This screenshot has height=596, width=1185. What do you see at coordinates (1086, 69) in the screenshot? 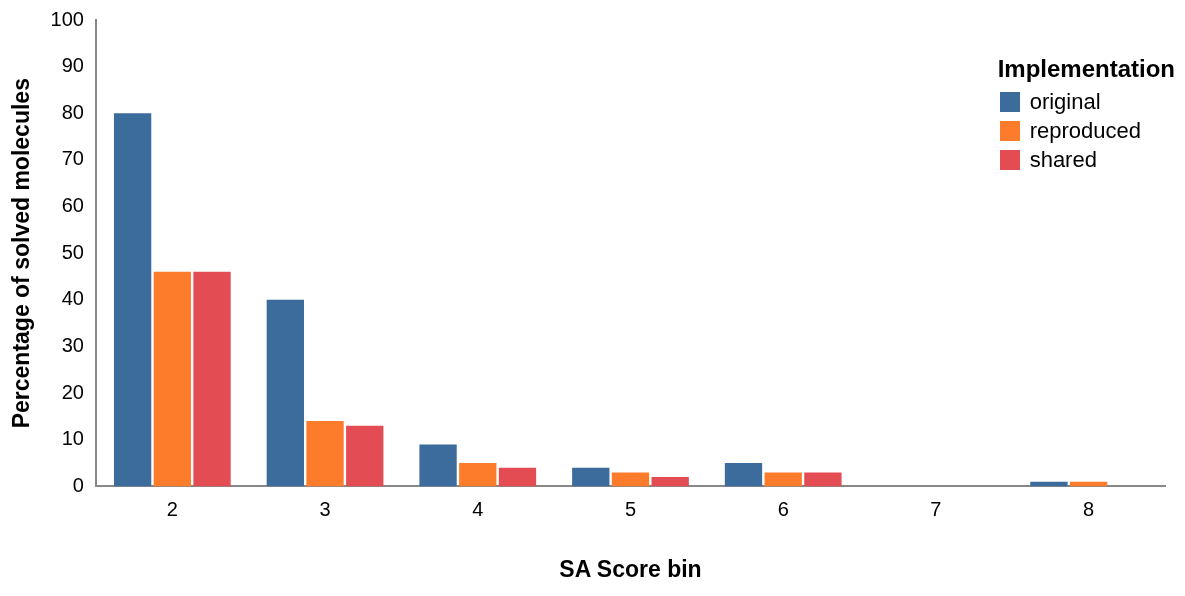
I see `legend-title: Implementation` at bounding box center [1086, 69].